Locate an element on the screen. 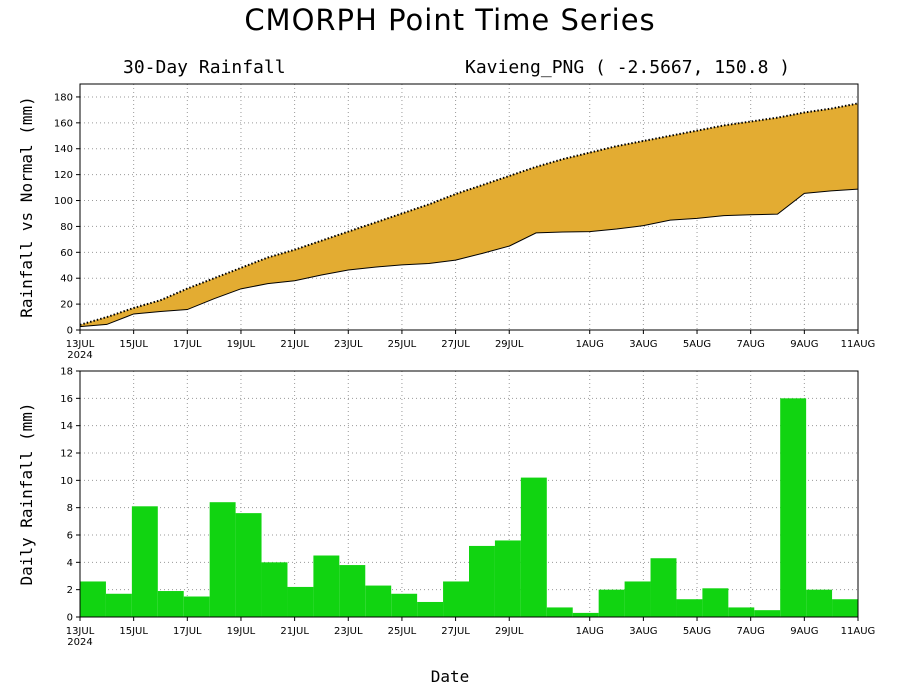 The image size is (900, 700). chart-title: CMORPH Point Time Series is located at coordinates (449, 20).